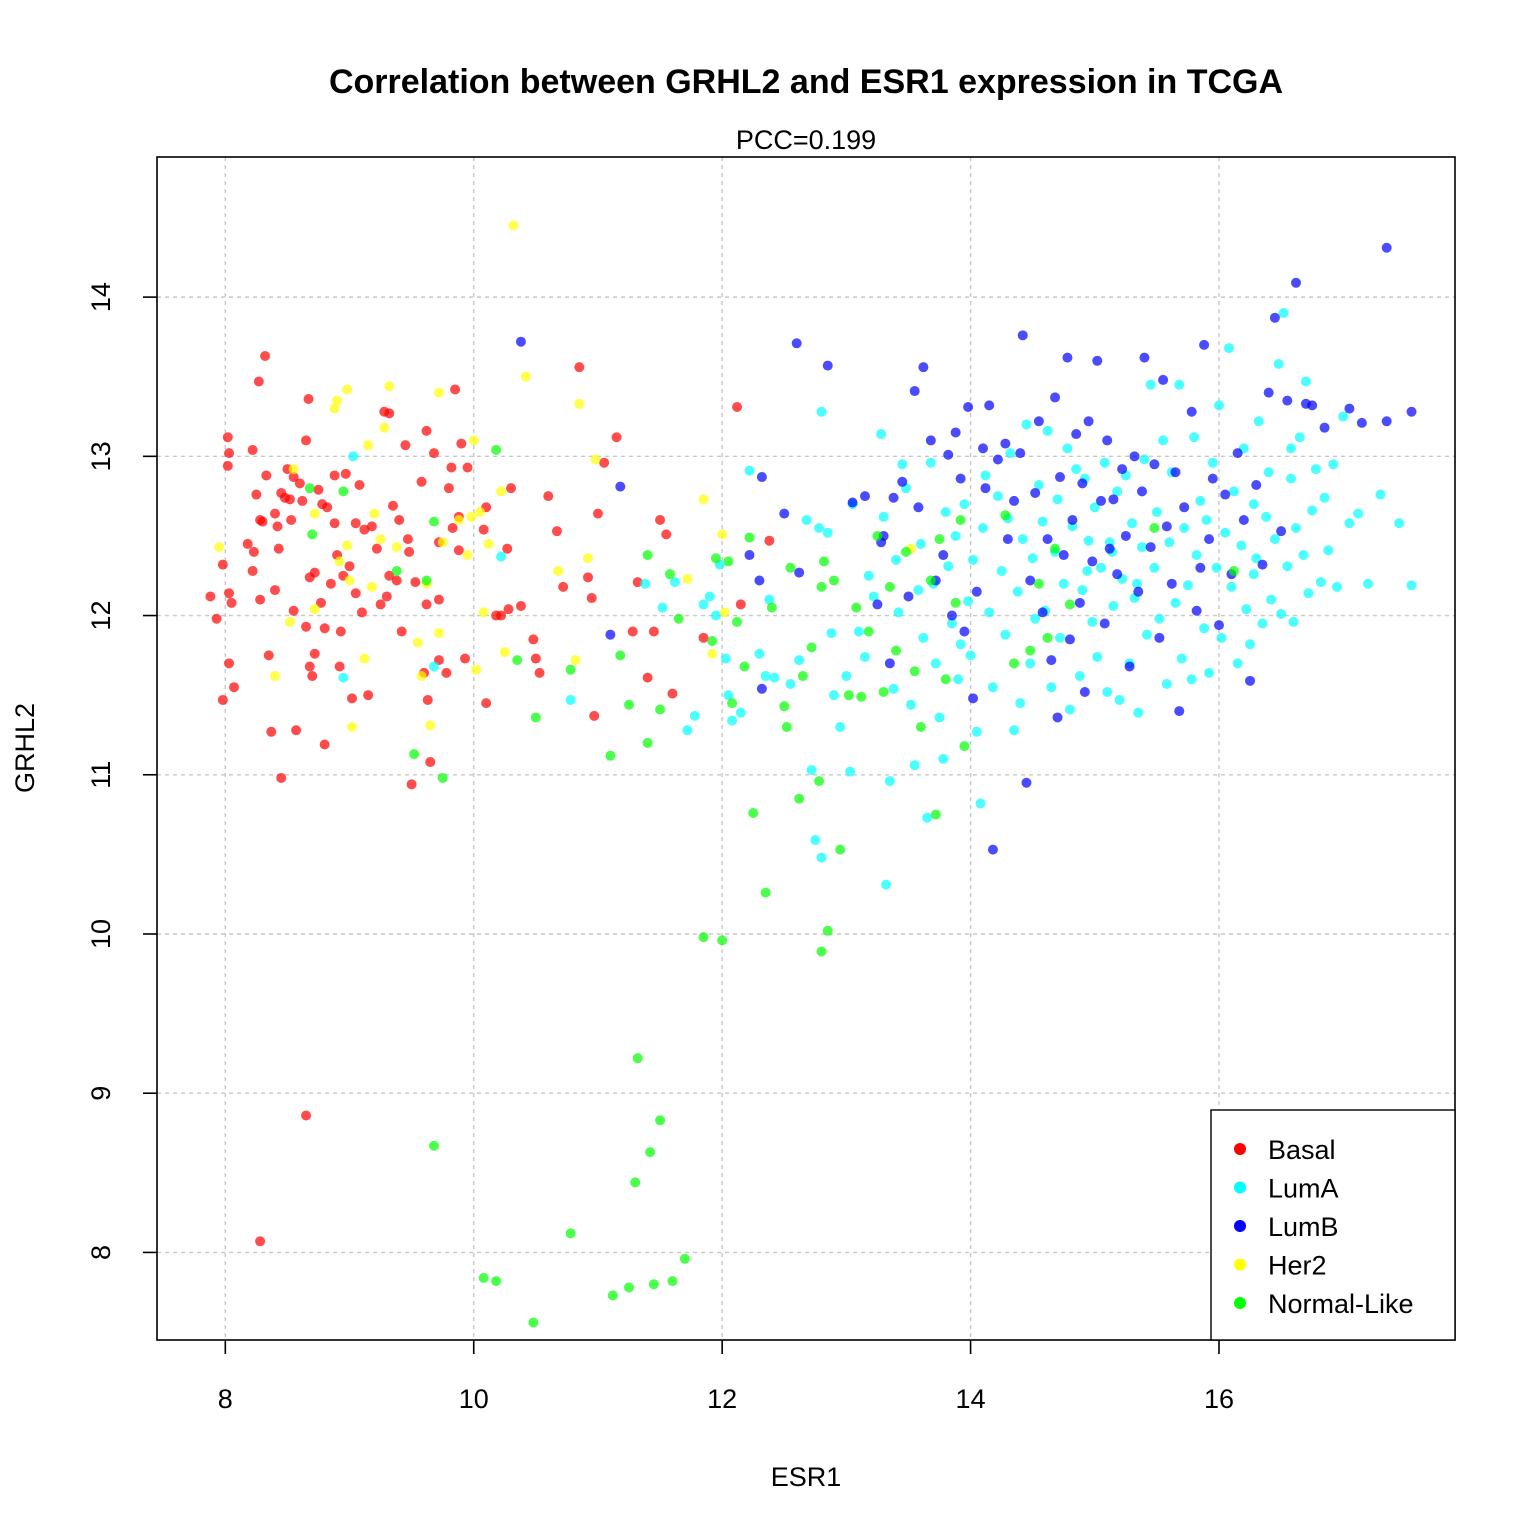  I want to click on x-tick-label: 14, so click(971, 1399).